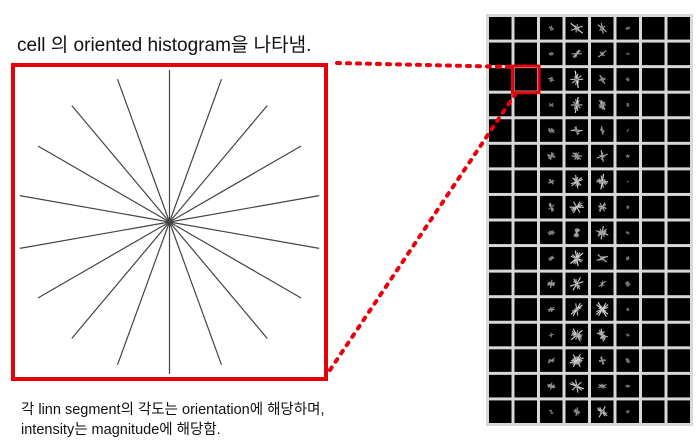 The height and width of the screenshot is (448, 699). I want to click on page-title: cell 의 oriented histogram을 나타냄., so click(164, 45).